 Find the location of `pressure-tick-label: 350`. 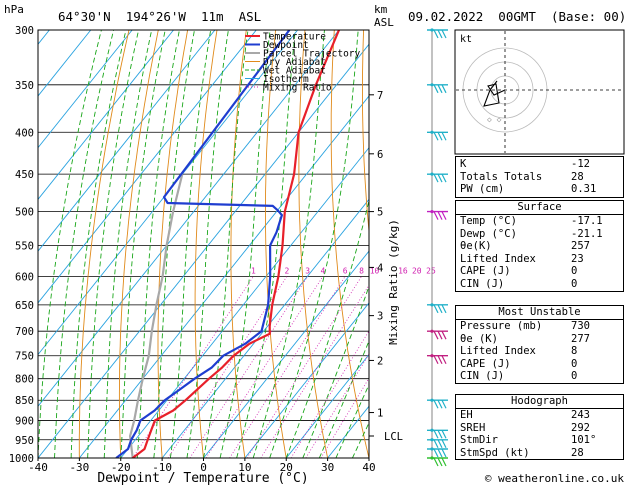

pressure-tick-label: 350 is located at coordinates (24, 86).